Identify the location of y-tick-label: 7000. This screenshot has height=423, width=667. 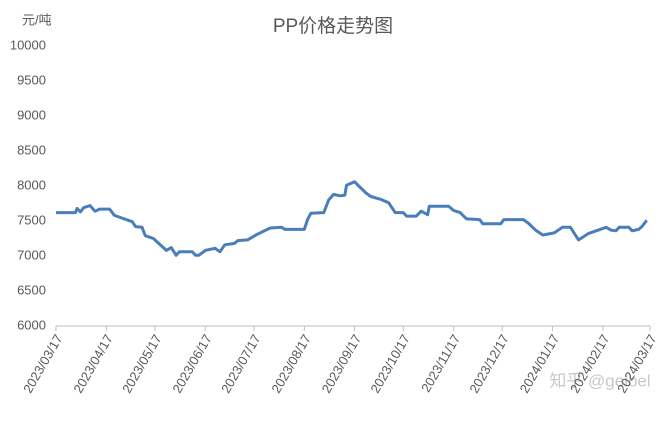
(31, 254).